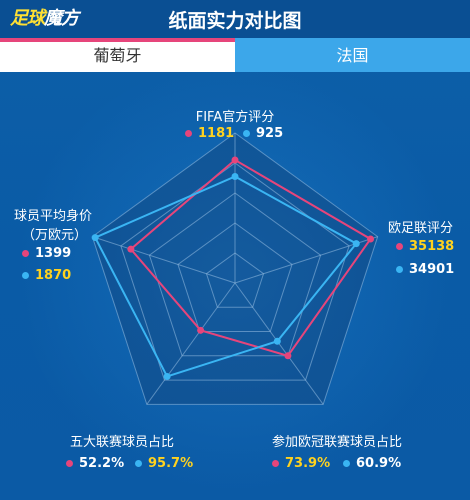  Describe the element at coordinates (308, 463) in the screenshot. I see `value-text: 73.9%` at that location.